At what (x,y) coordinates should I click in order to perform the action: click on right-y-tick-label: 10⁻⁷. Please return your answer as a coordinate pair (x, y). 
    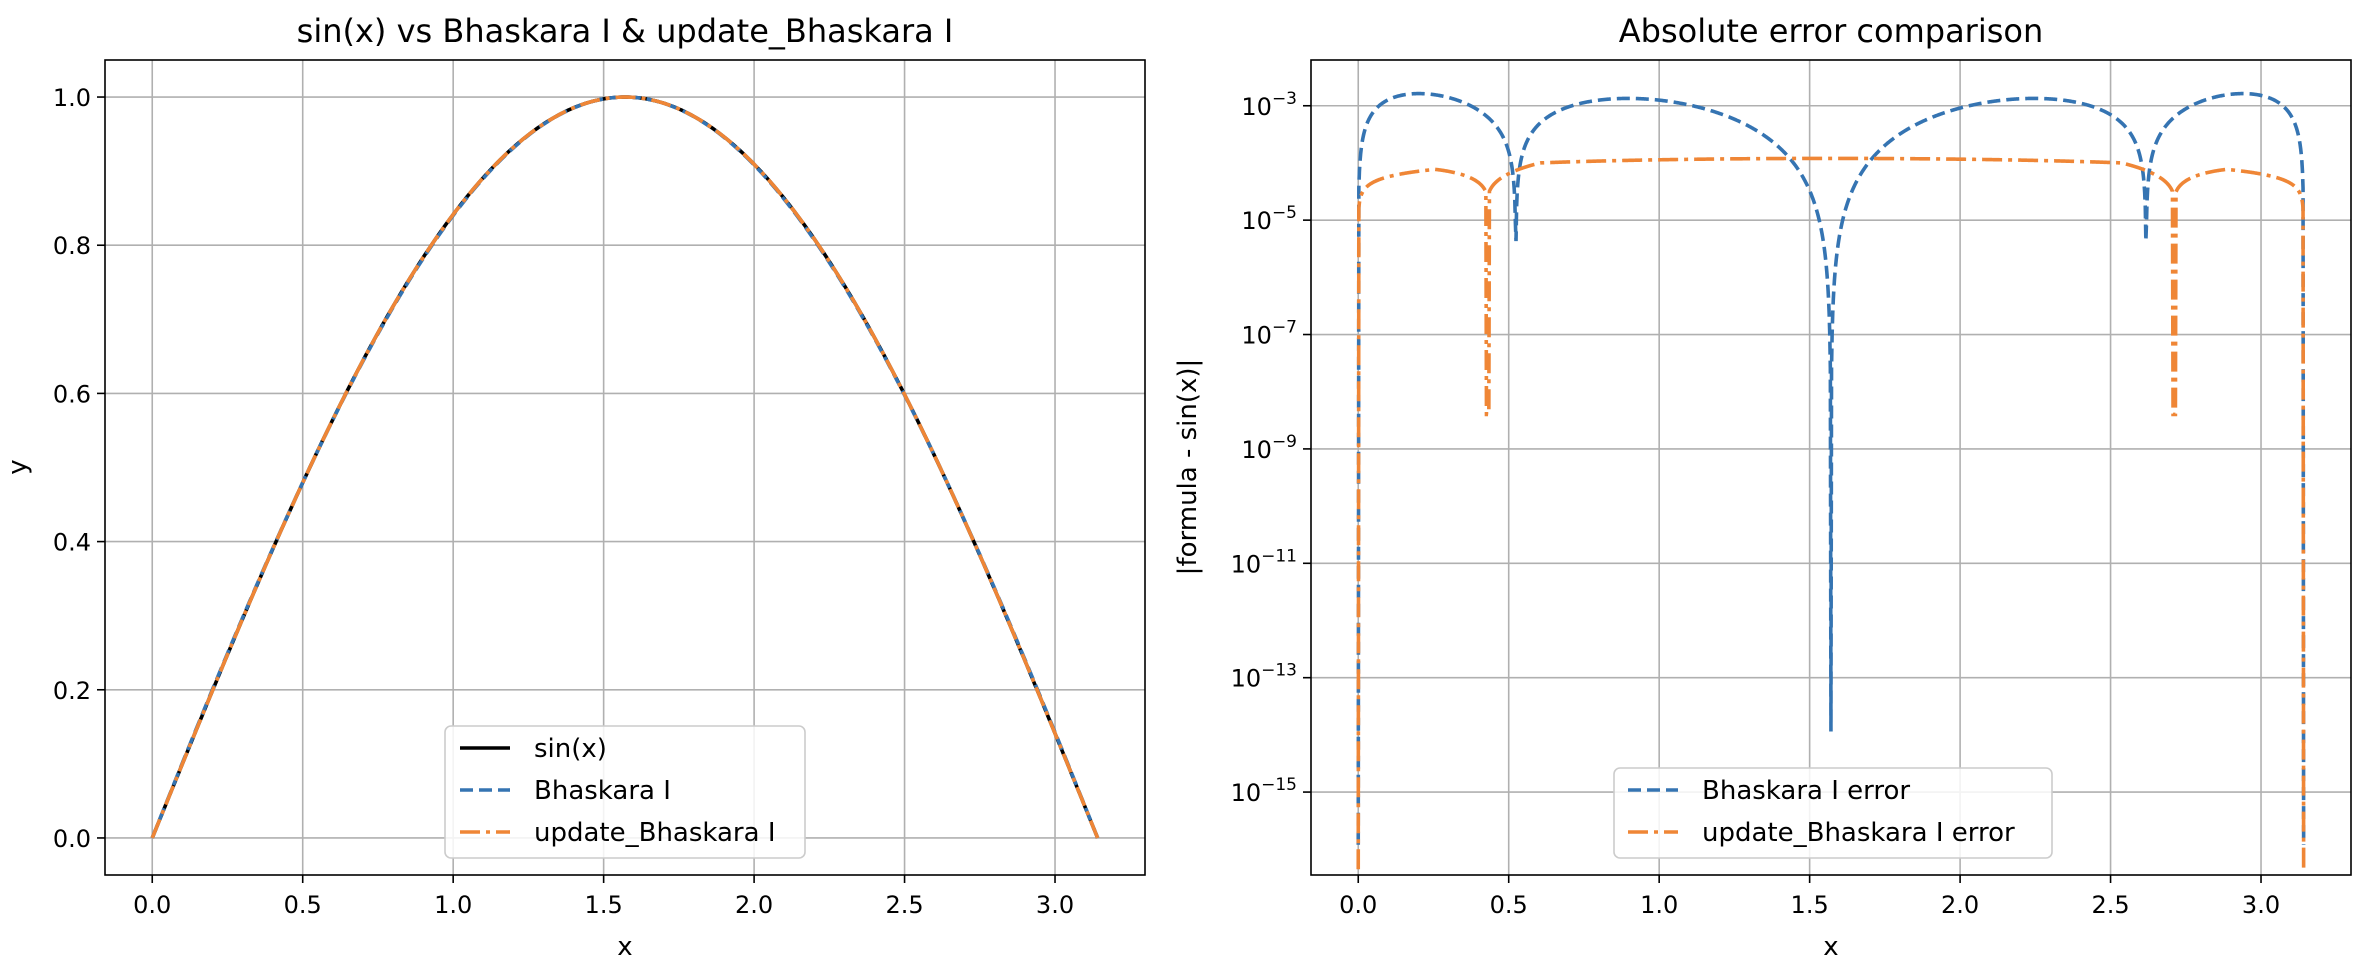
    Looking at the image, I should click on (1269, 334).